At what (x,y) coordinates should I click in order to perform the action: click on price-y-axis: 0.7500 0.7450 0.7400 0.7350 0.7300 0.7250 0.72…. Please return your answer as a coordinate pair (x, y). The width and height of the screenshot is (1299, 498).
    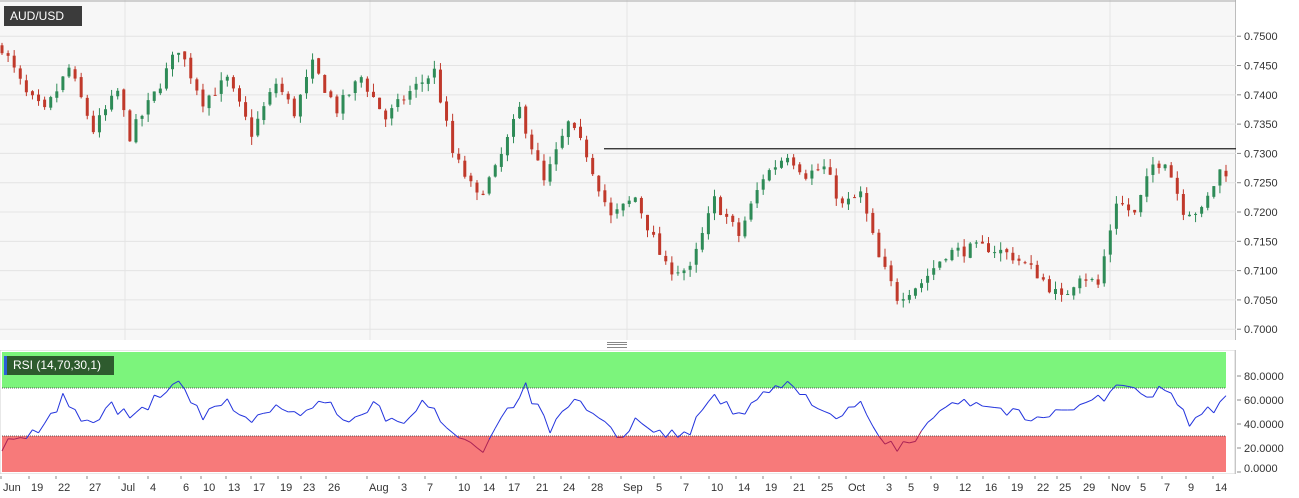
    Looking at the image, I should click on (1268, 170).